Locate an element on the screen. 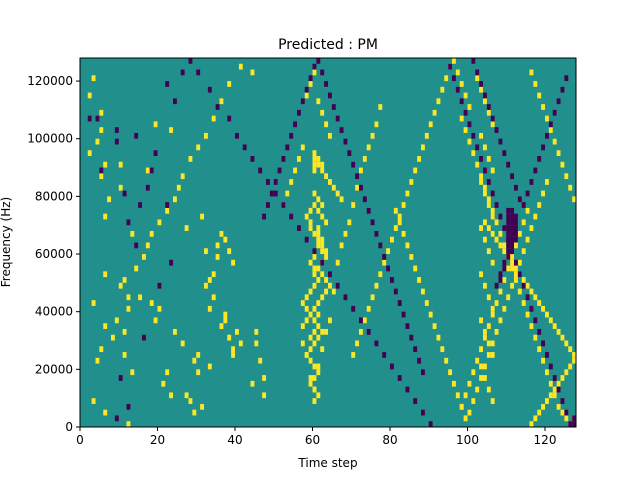  x-tick-label: 20 is located at coordinates (157, 440).